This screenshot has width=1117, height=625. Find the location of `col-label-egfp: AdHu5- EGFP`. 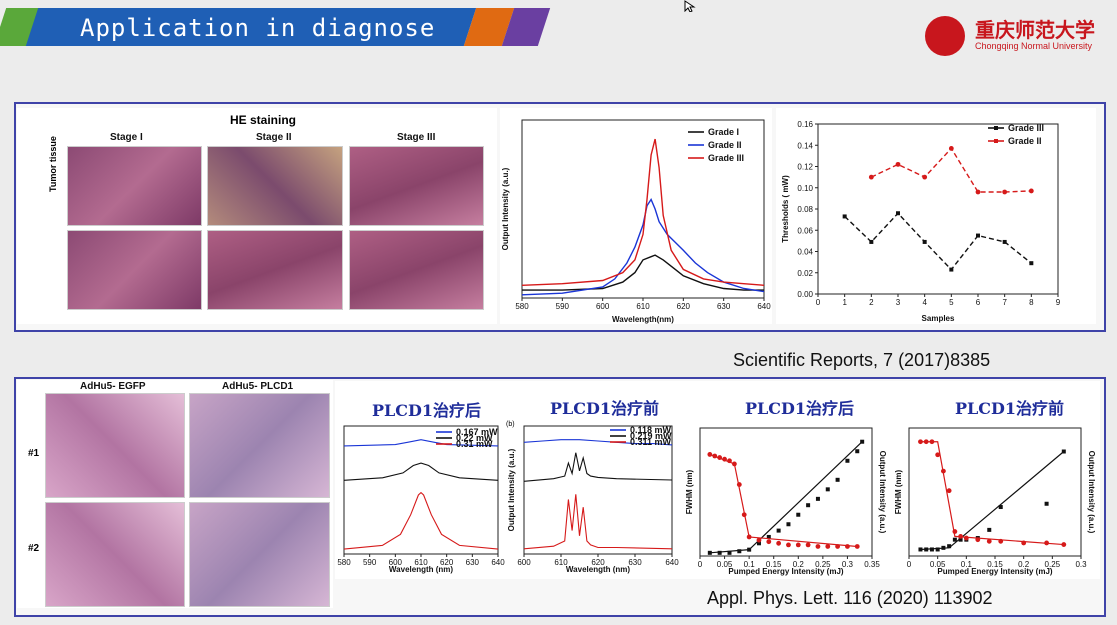

col-label-egfp: AdHu5- EGFP is located at coordinates (113, 386).